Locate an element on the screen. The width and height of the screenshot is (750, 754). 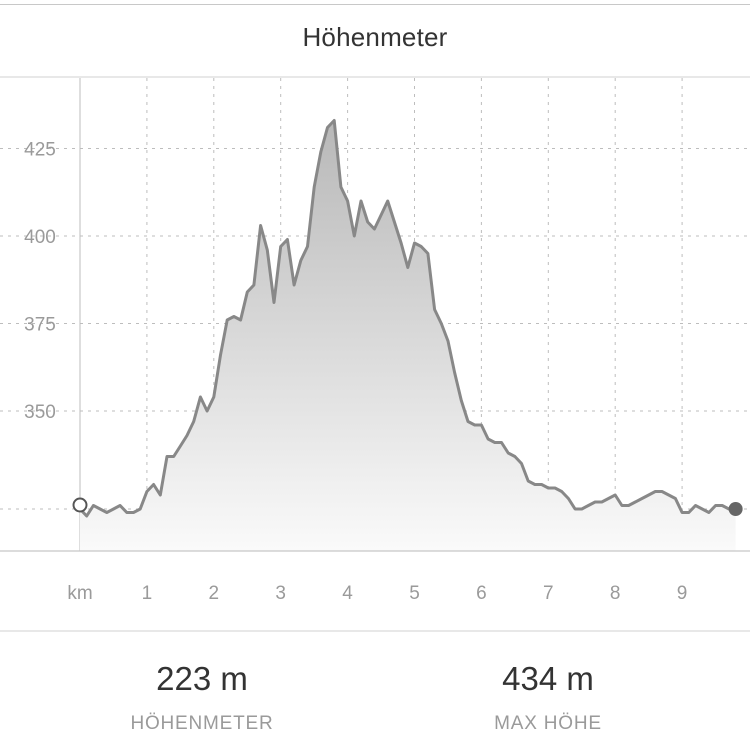
x-tick-label: 7 is located at coordinates (548, 593).